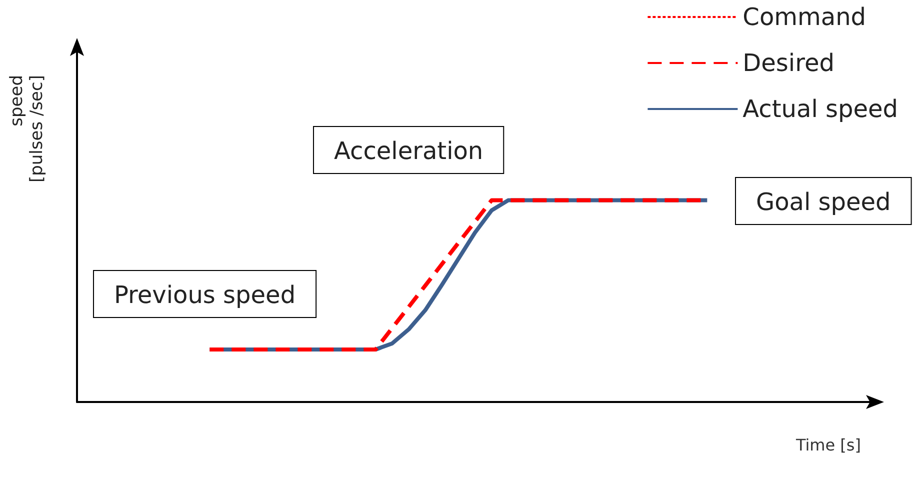 Image resolution: width=923 pixels, height=494 pixels. What do you see at coordinates (205, 295) in the screenshot?
I see `annotation: Previous speed` at bounding box center [205, 295].